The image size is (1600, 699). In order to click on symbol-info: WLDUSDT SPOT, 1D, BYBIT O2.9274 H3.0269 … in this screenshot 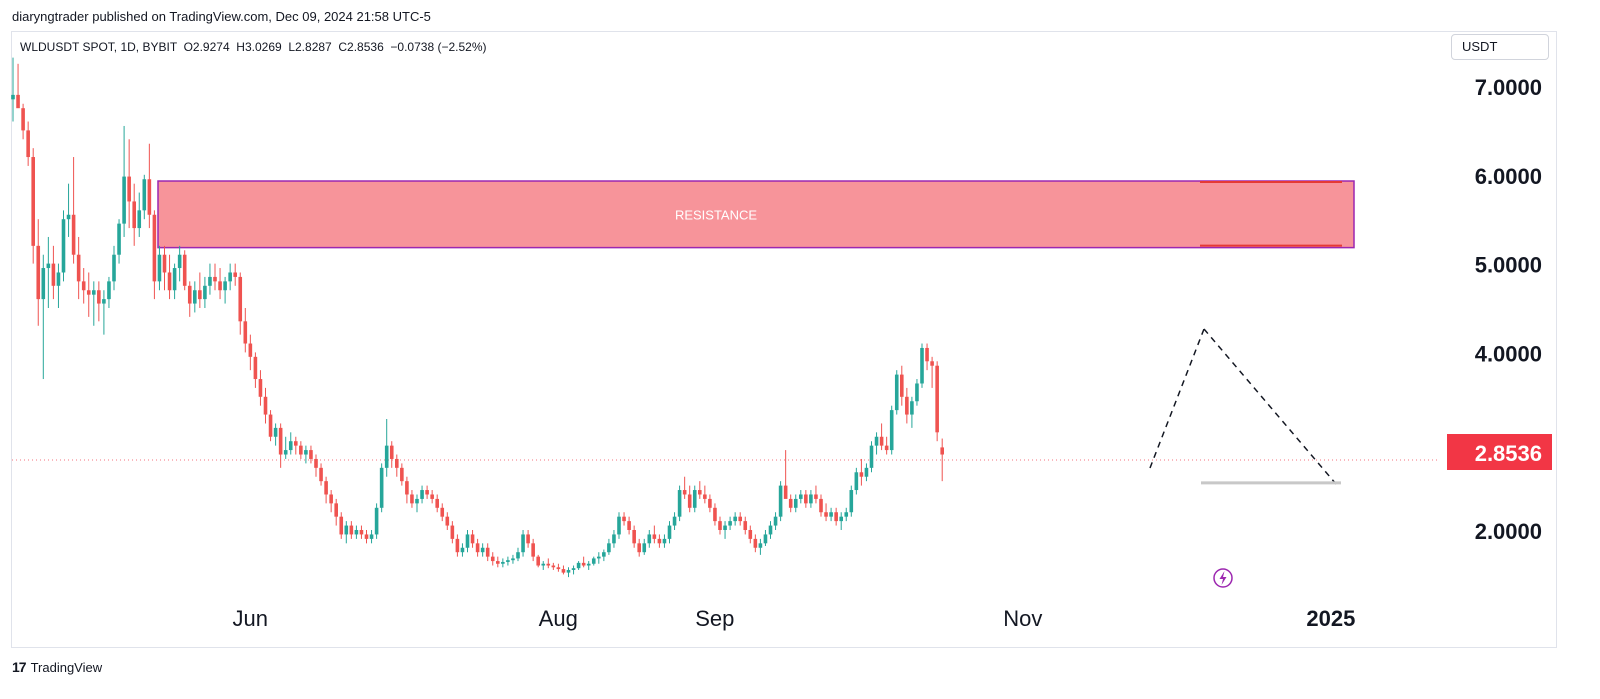, I will do `click(253, 47)`.